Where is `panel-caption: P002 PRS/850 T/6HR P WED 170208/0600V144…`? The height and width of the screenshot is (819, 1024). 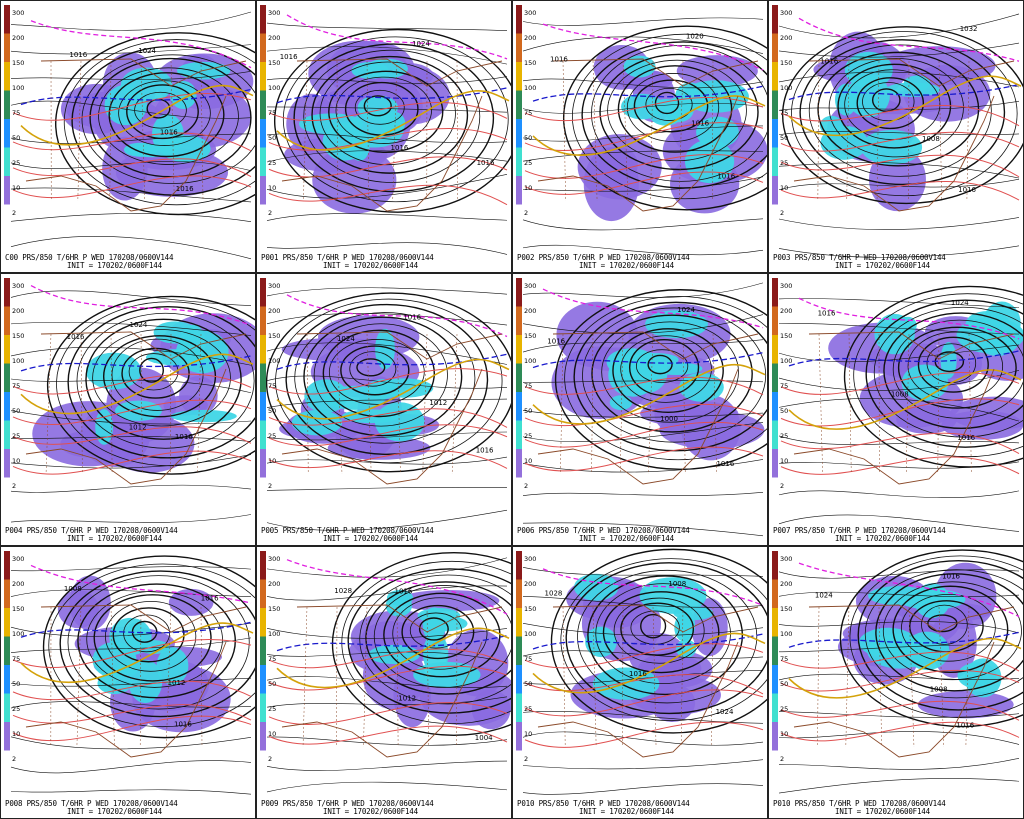 panel-caption: P002 PRS/850 T/6HR P WED 170208/0600V144… is located at coordinates (642, 262).